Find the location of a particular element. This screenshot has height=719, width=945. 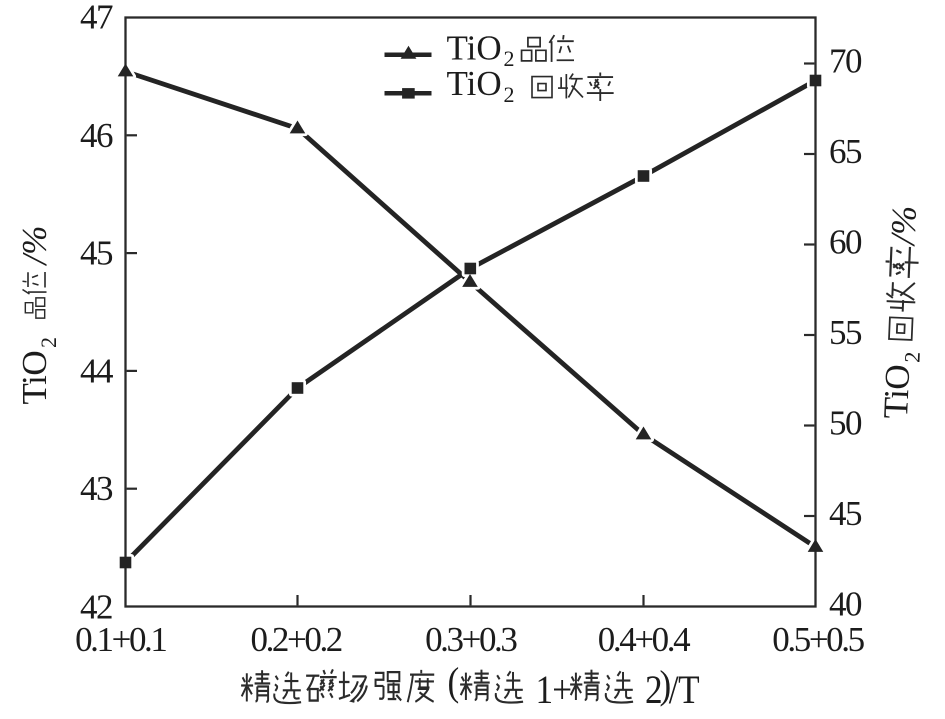

svg-text: 0.2+0.2 is located at coordinates (295, 639).